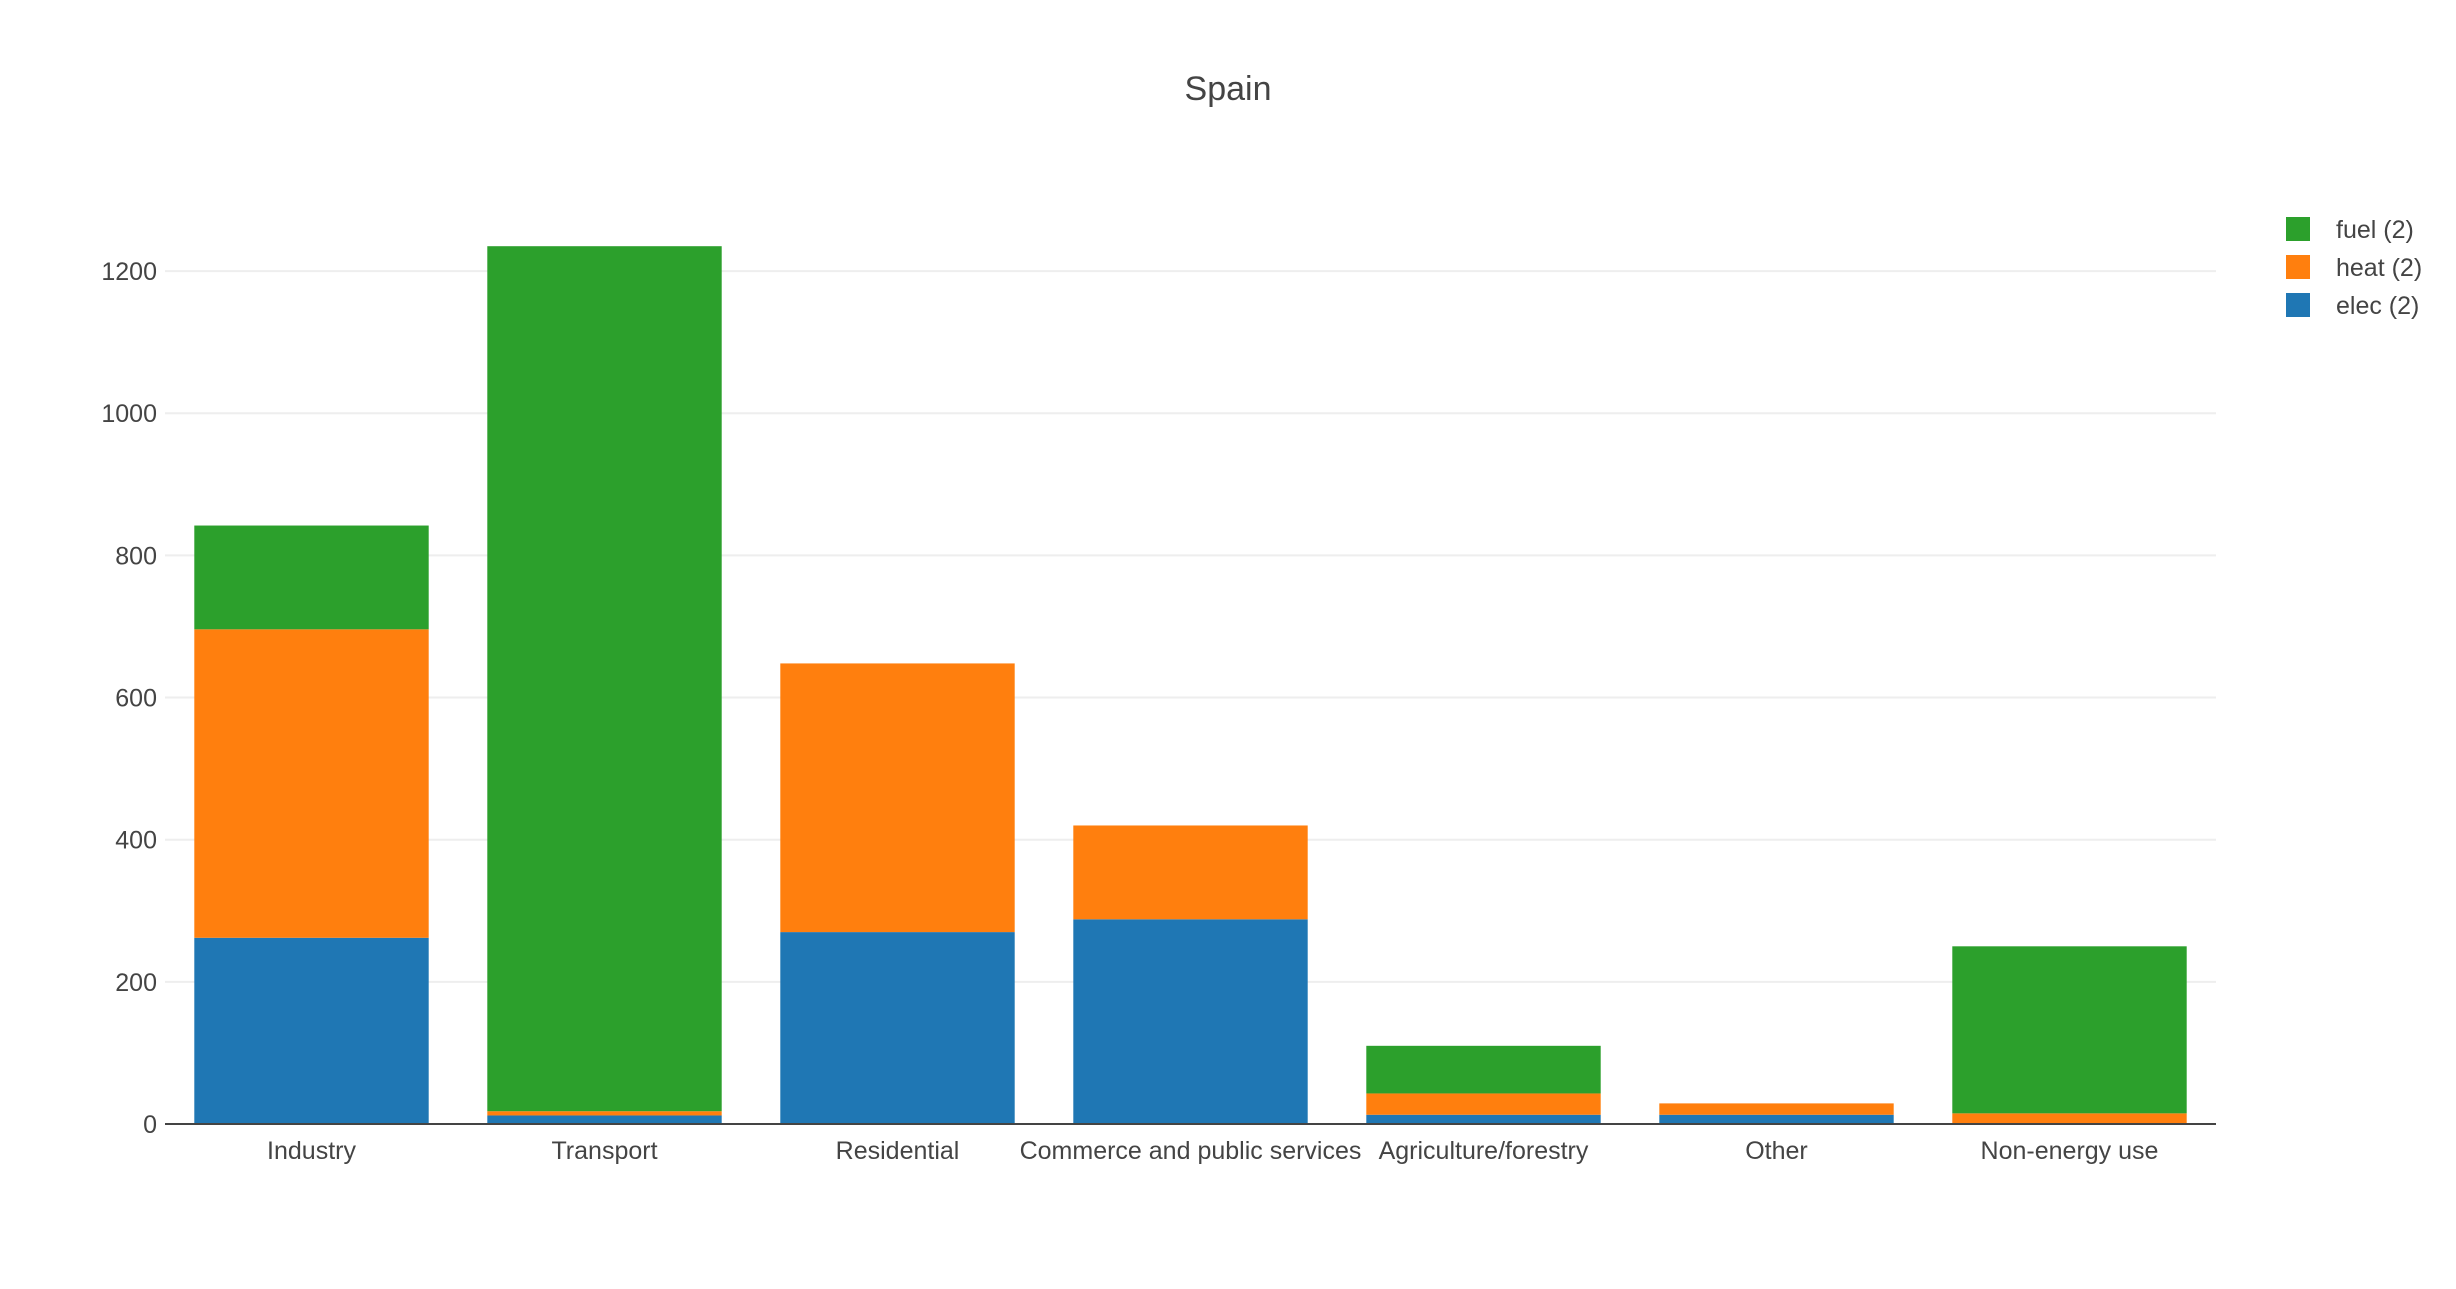  Describe the element at coordinates (150, 1125) in the screenshot. I see `y-tick-label: 0` at that location.